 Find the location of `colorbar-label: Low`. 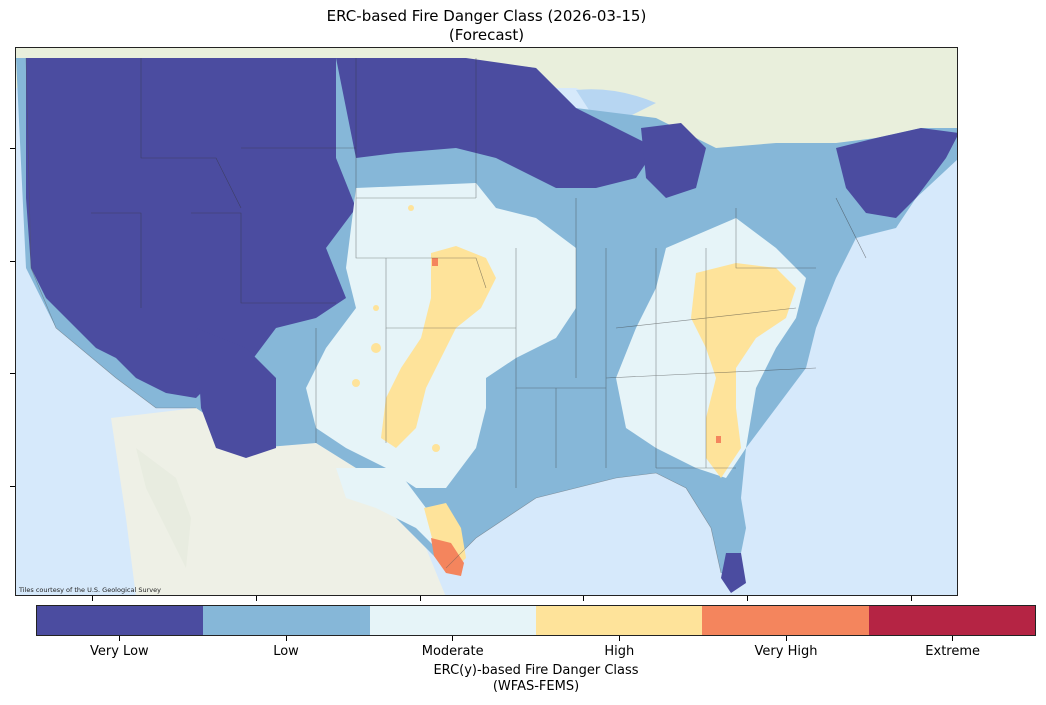

colorbar-label: Low is located at coordinates (286, 651).